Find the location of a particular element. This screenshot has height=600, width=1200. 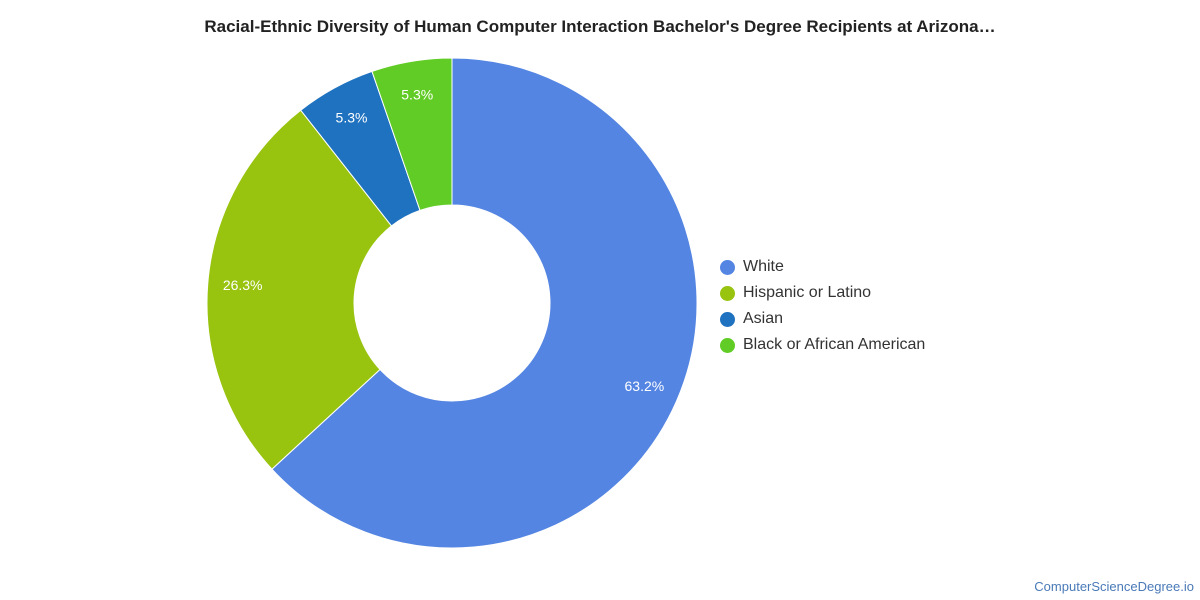

legend-label: White is located at coordinates (763, 266).